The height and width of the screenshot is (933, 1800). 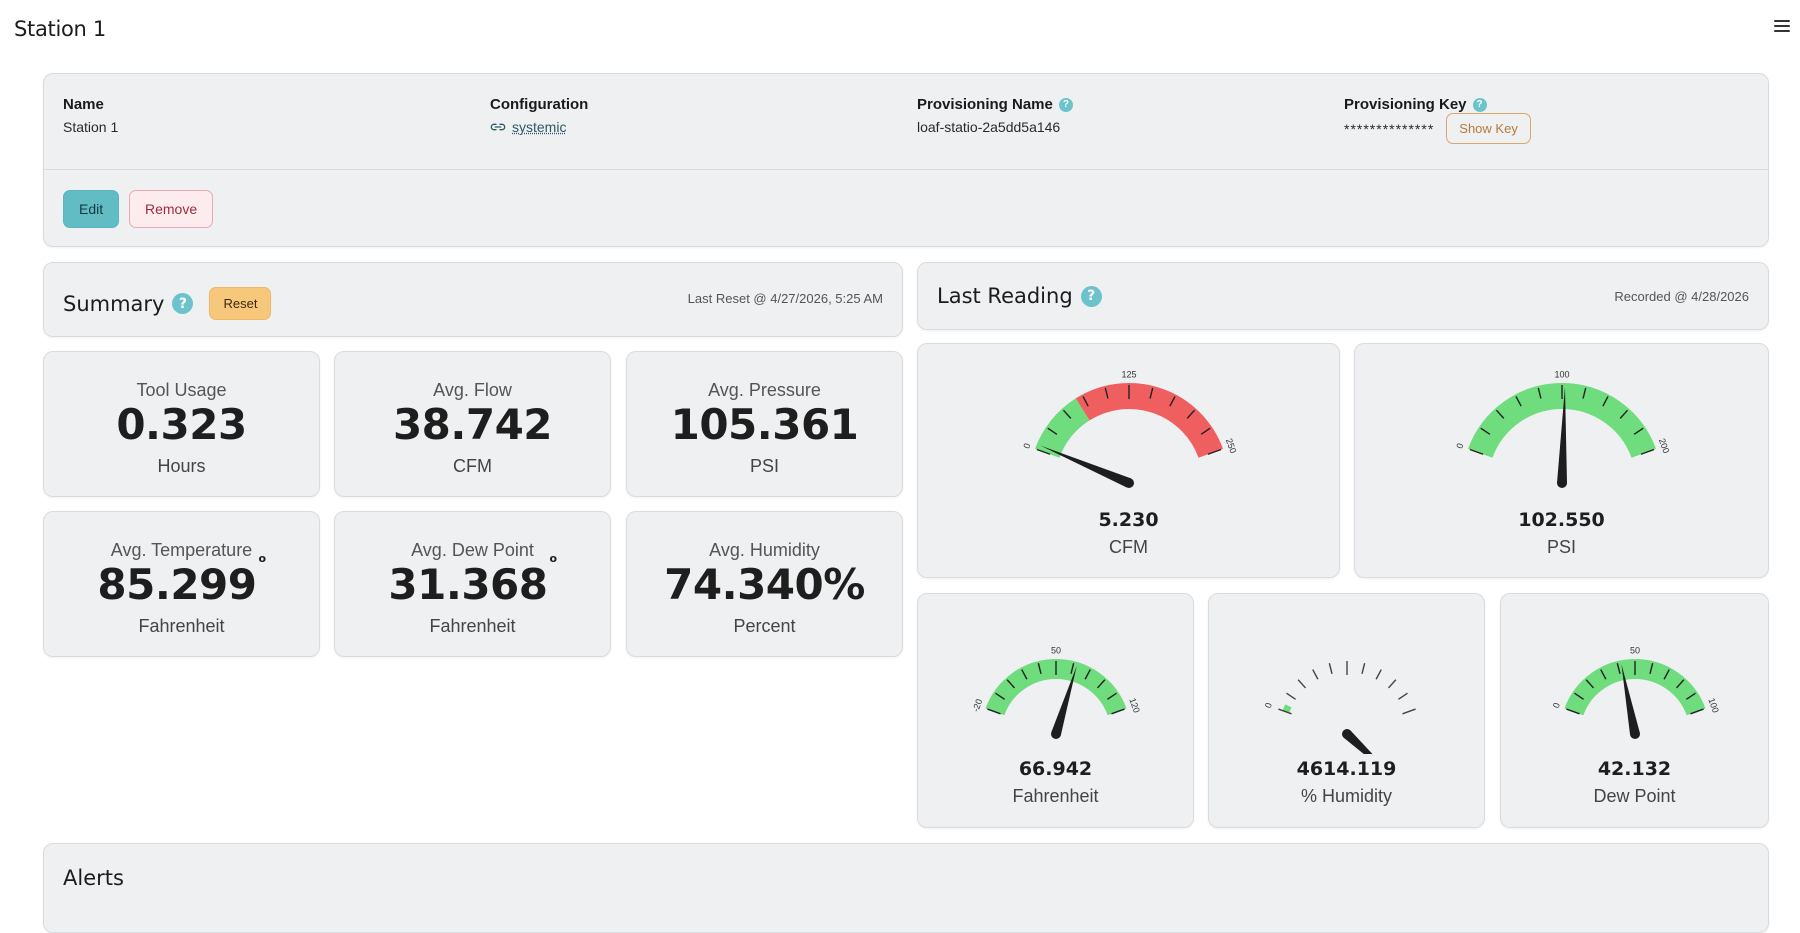 I want to click on remove-button: Remove, so click(x=171, y=209).